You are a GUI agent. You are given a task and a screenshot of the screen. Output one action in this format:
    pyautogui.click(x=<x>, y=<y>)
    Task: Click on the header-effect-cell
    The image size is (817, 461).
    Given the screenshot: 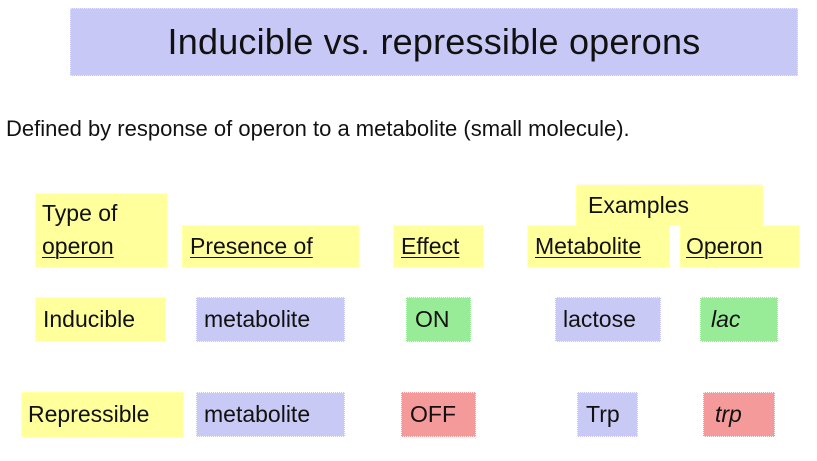 What is the action you would take?
    pyautogui.click(x=438, y=246)
    